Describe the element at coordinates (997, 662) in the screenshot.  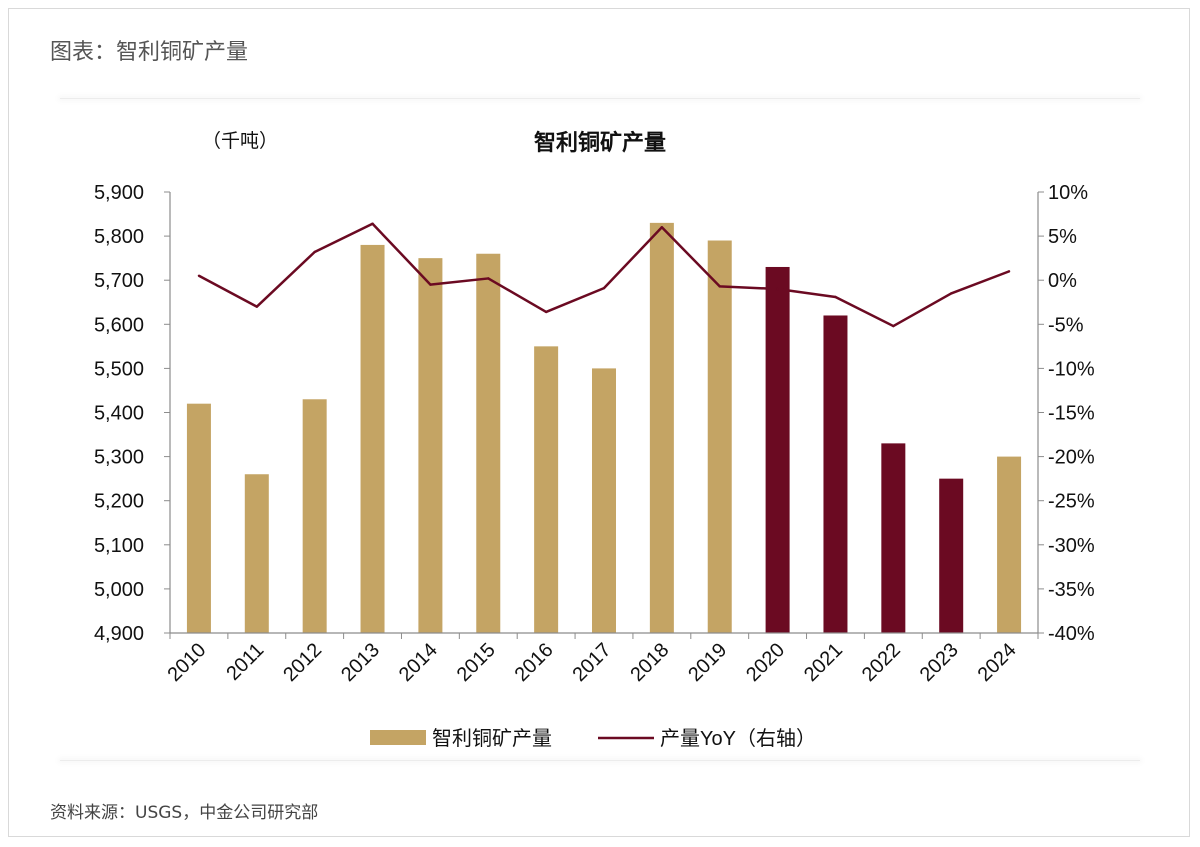
I see `x-tick-label: 2024` at that location.